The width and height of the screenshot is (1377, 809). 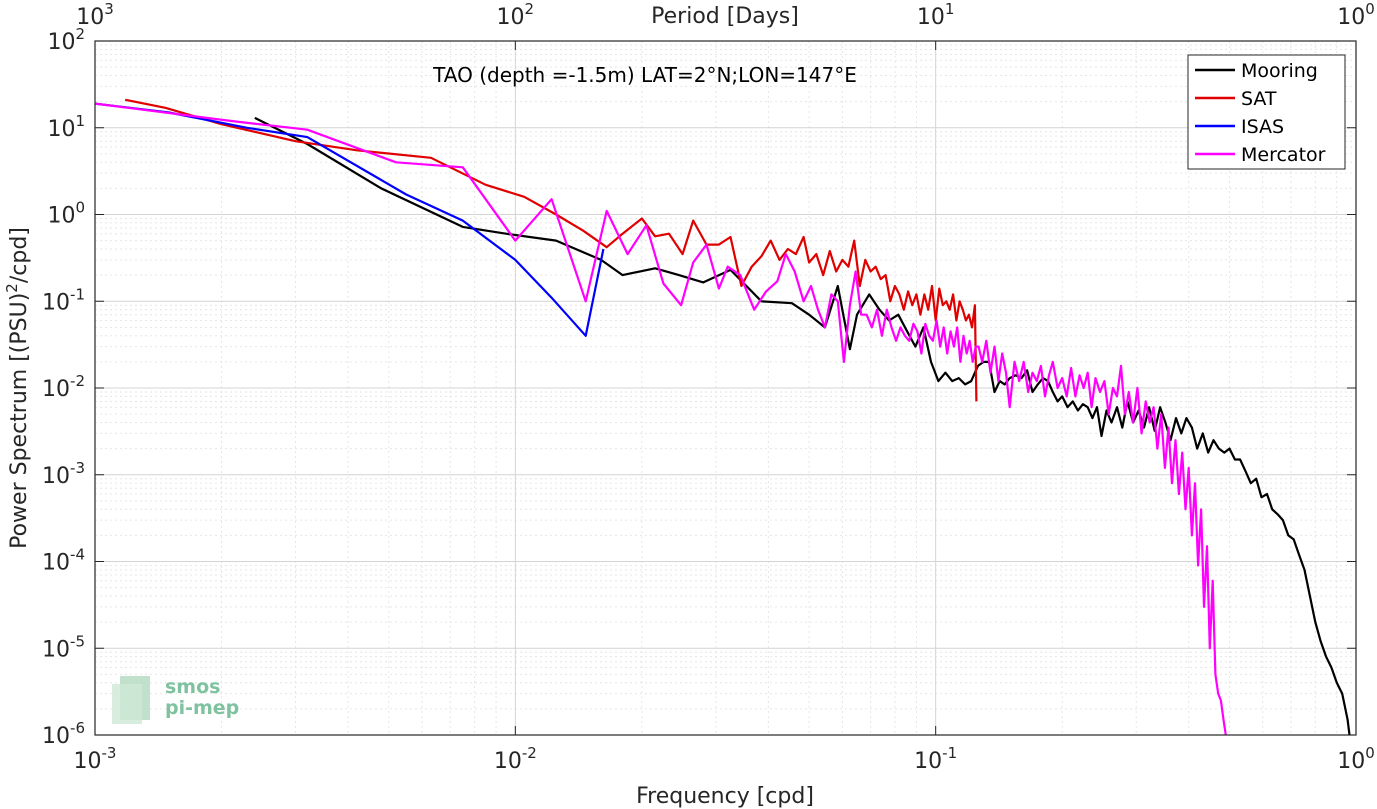 I want to click on logo-mark-shadow, so click(x=127, y=704).